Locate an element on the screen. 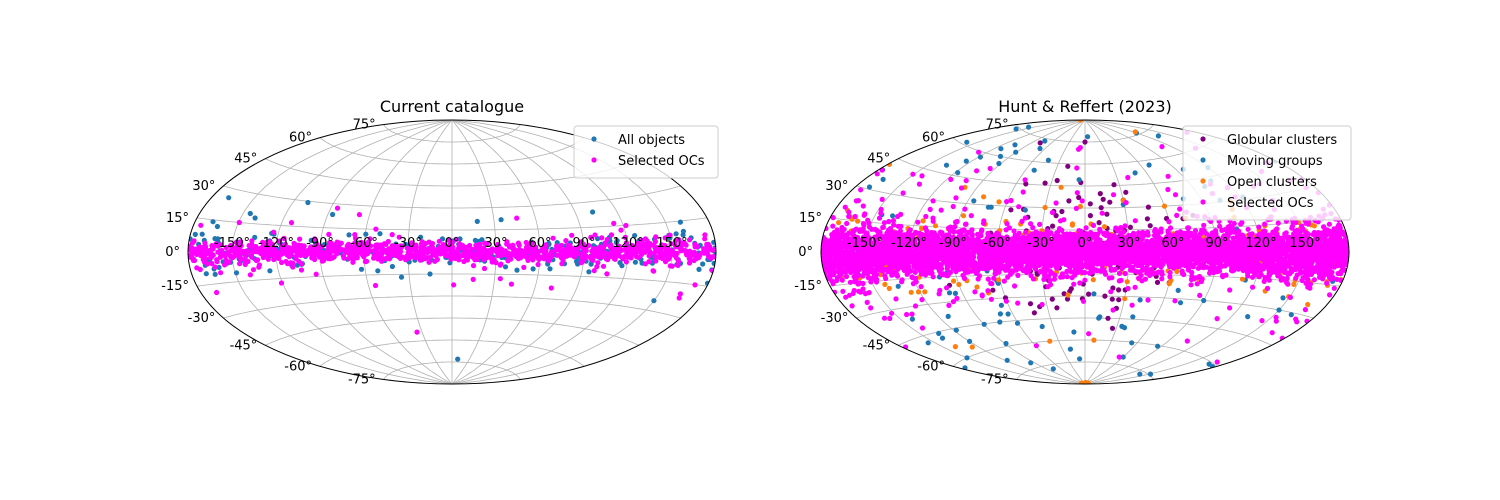 This screenshot has height=500, width=1500. legend-label: All objects is located at coordinates (651, 140).